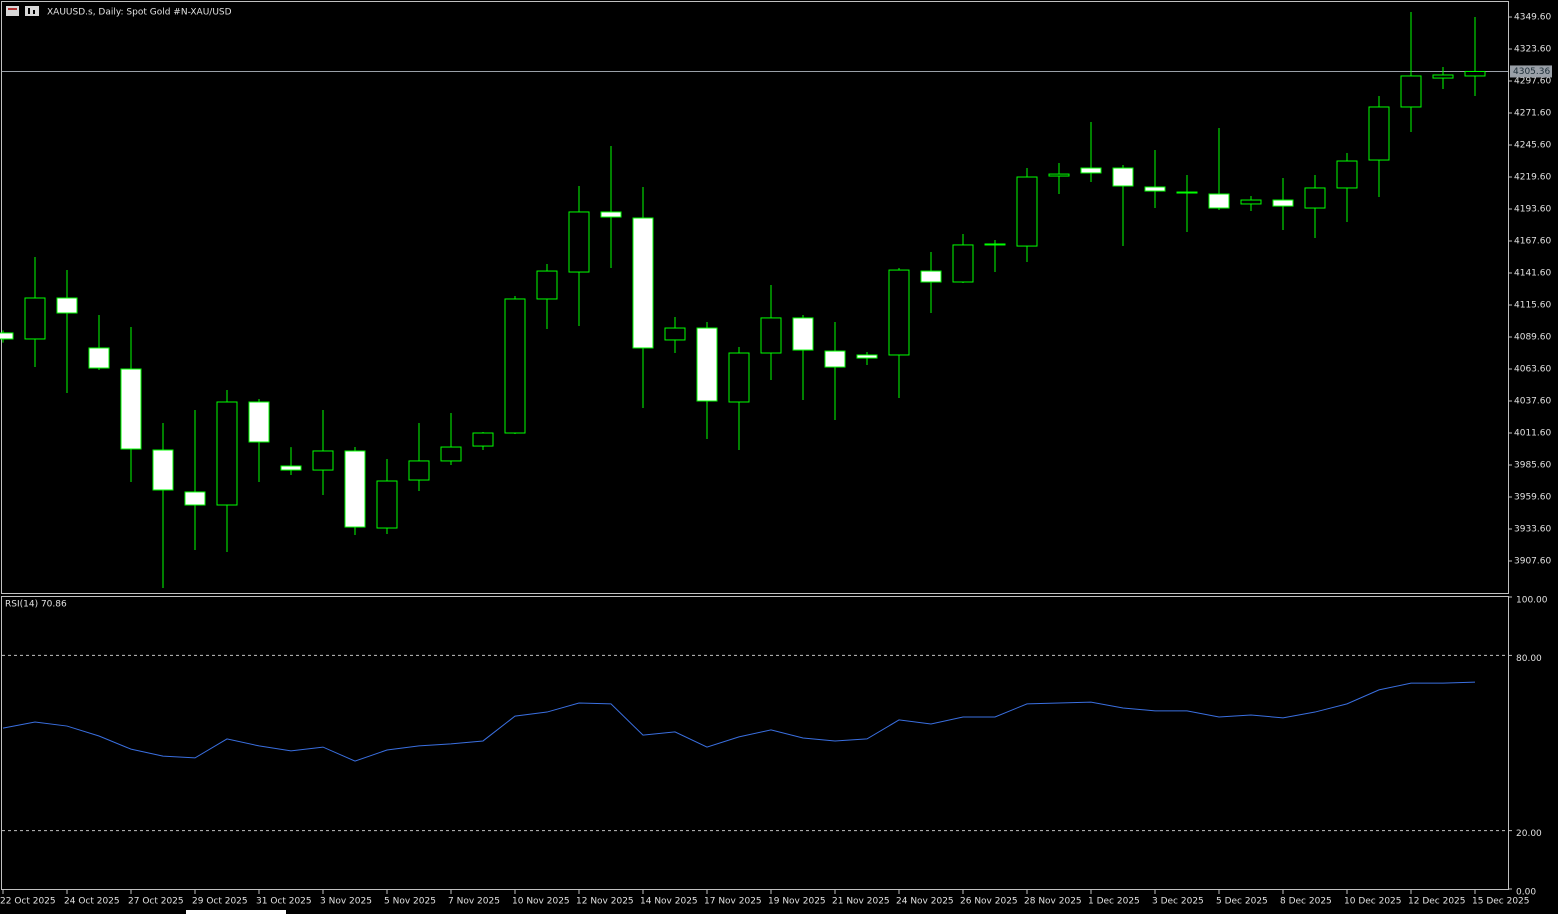 This screenshot has width=1558, height=914. I want to click on x-tick-label: 3 Nov 2025, so click(346, 902).